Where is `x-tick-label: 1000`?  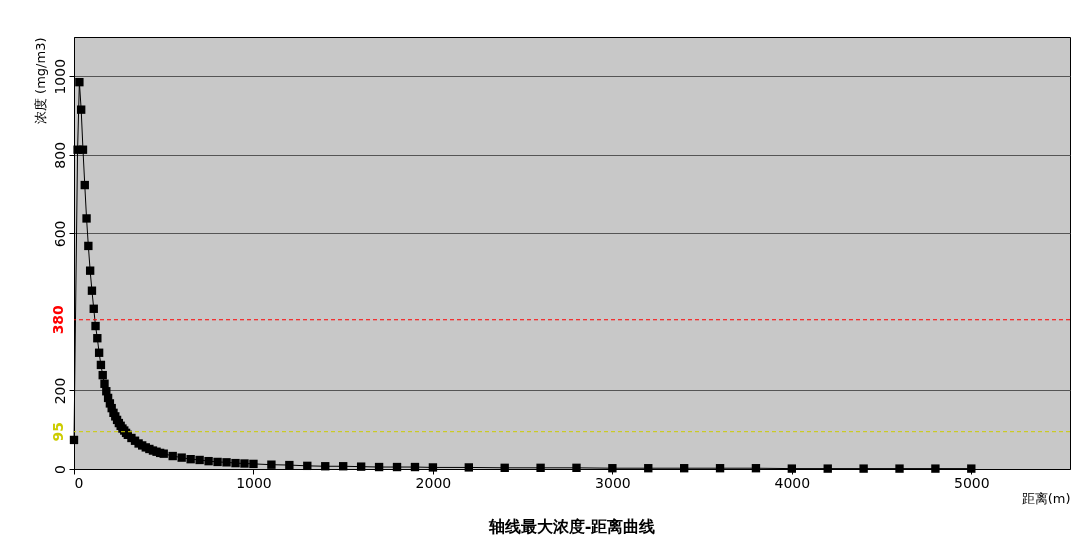 x-tick-label: 1000 is located at coordinates (254, 482).